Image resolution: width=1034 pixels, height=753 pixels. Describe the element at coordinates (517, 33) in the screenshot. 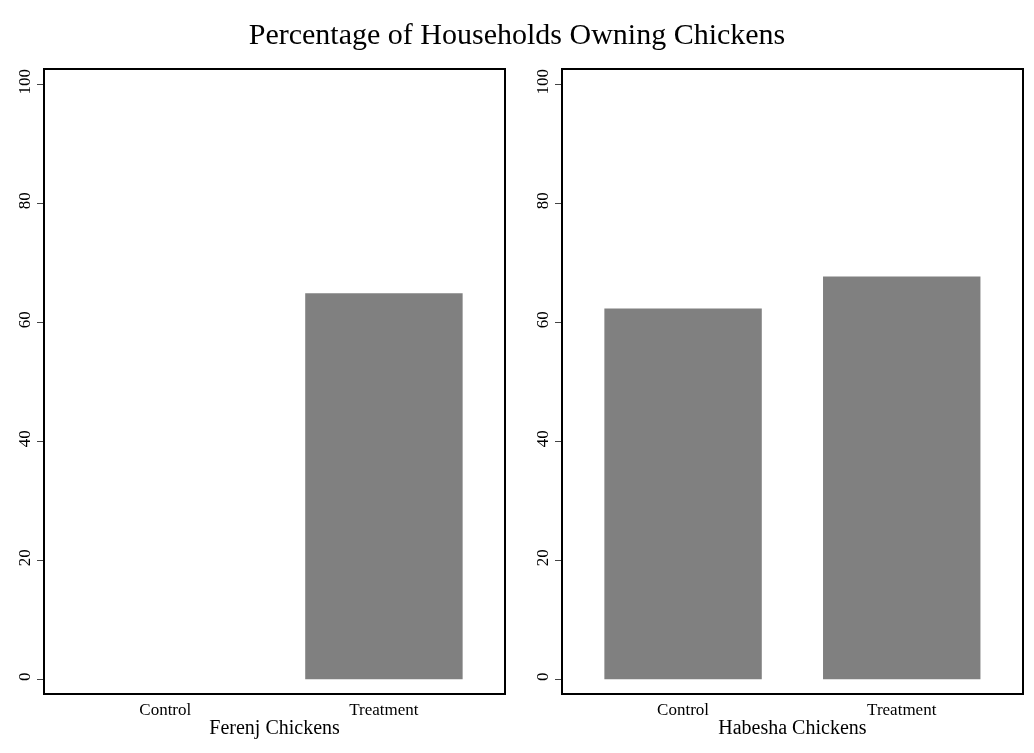

I see `chart-title: Percentage of Households Owning Chickens` at that location.